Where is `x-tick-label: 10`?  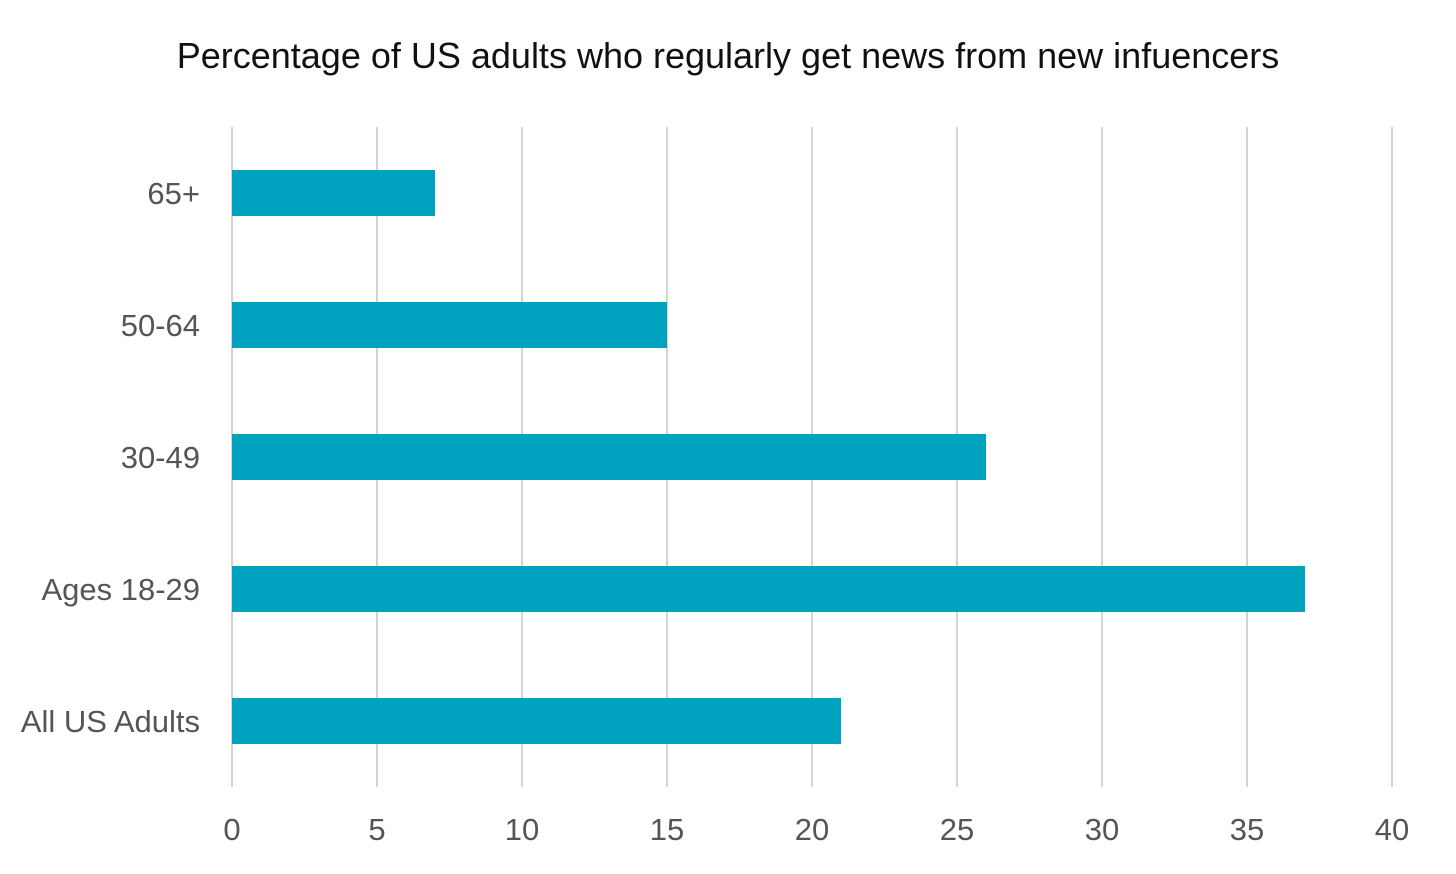 x-tick-label: 10 is located at coordinates (522, 829).